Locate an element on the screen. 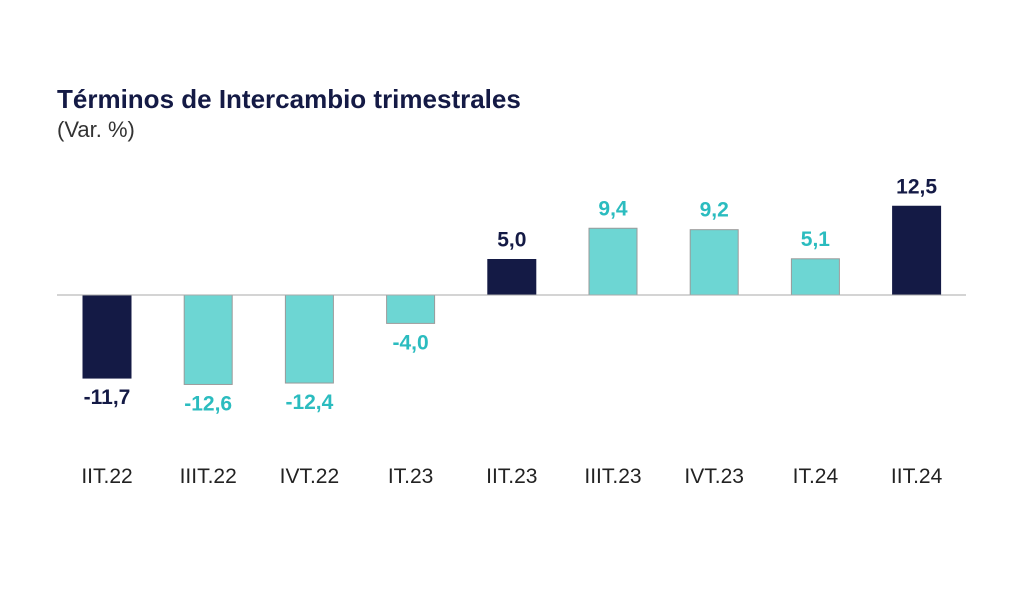  chart-title: Términos de Intercambio trimestrales is located at coordinates (289, 99).